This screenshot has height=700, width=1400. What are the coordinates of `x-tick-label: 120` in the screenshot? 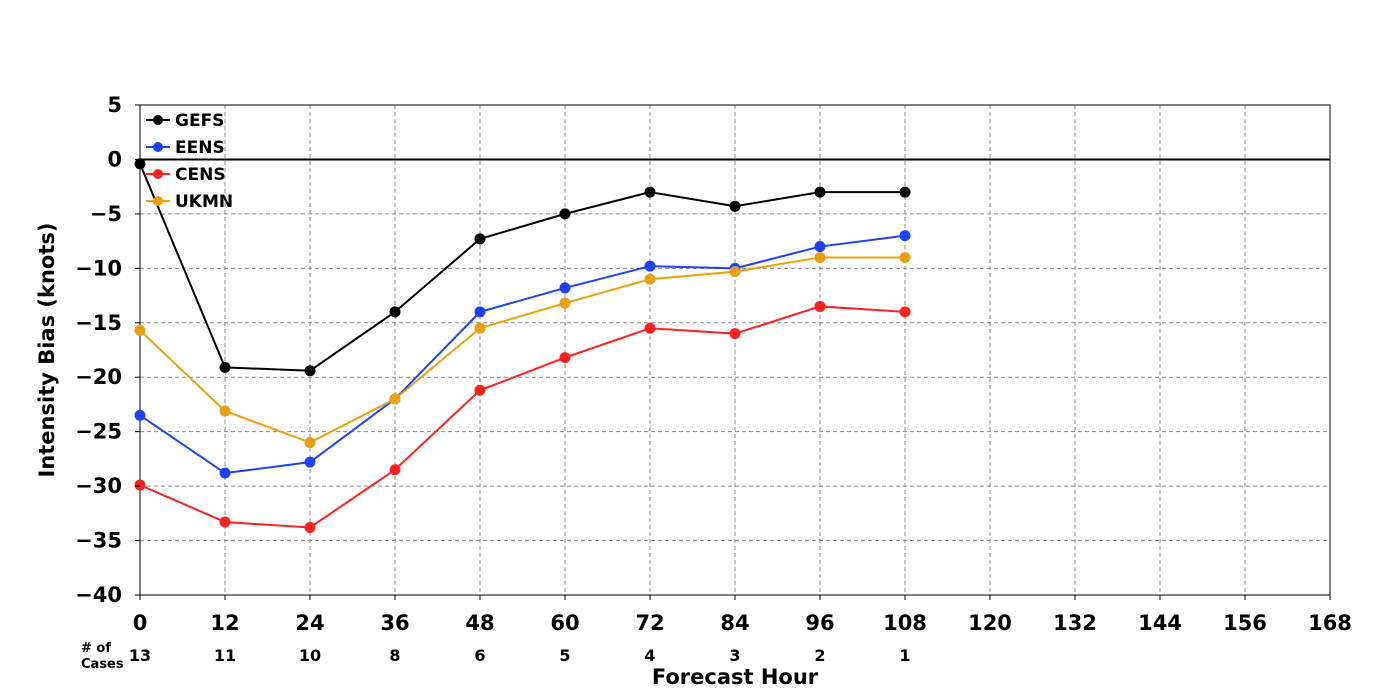 It's located at (990, 623).